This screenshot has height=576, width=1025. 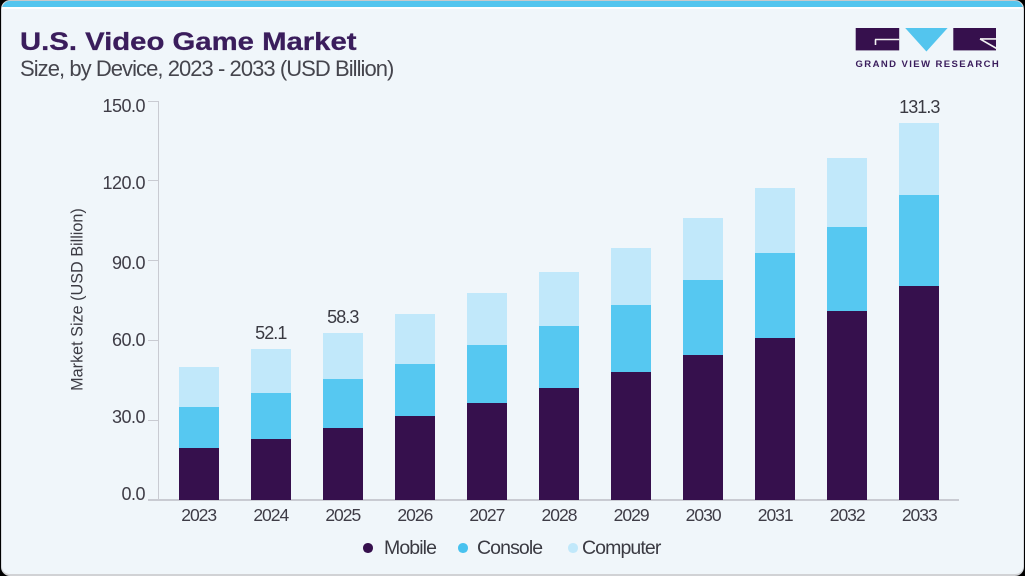 I want to click on svg-text: GRAND VIEW RESEARCH, so click(x=928, y=64).